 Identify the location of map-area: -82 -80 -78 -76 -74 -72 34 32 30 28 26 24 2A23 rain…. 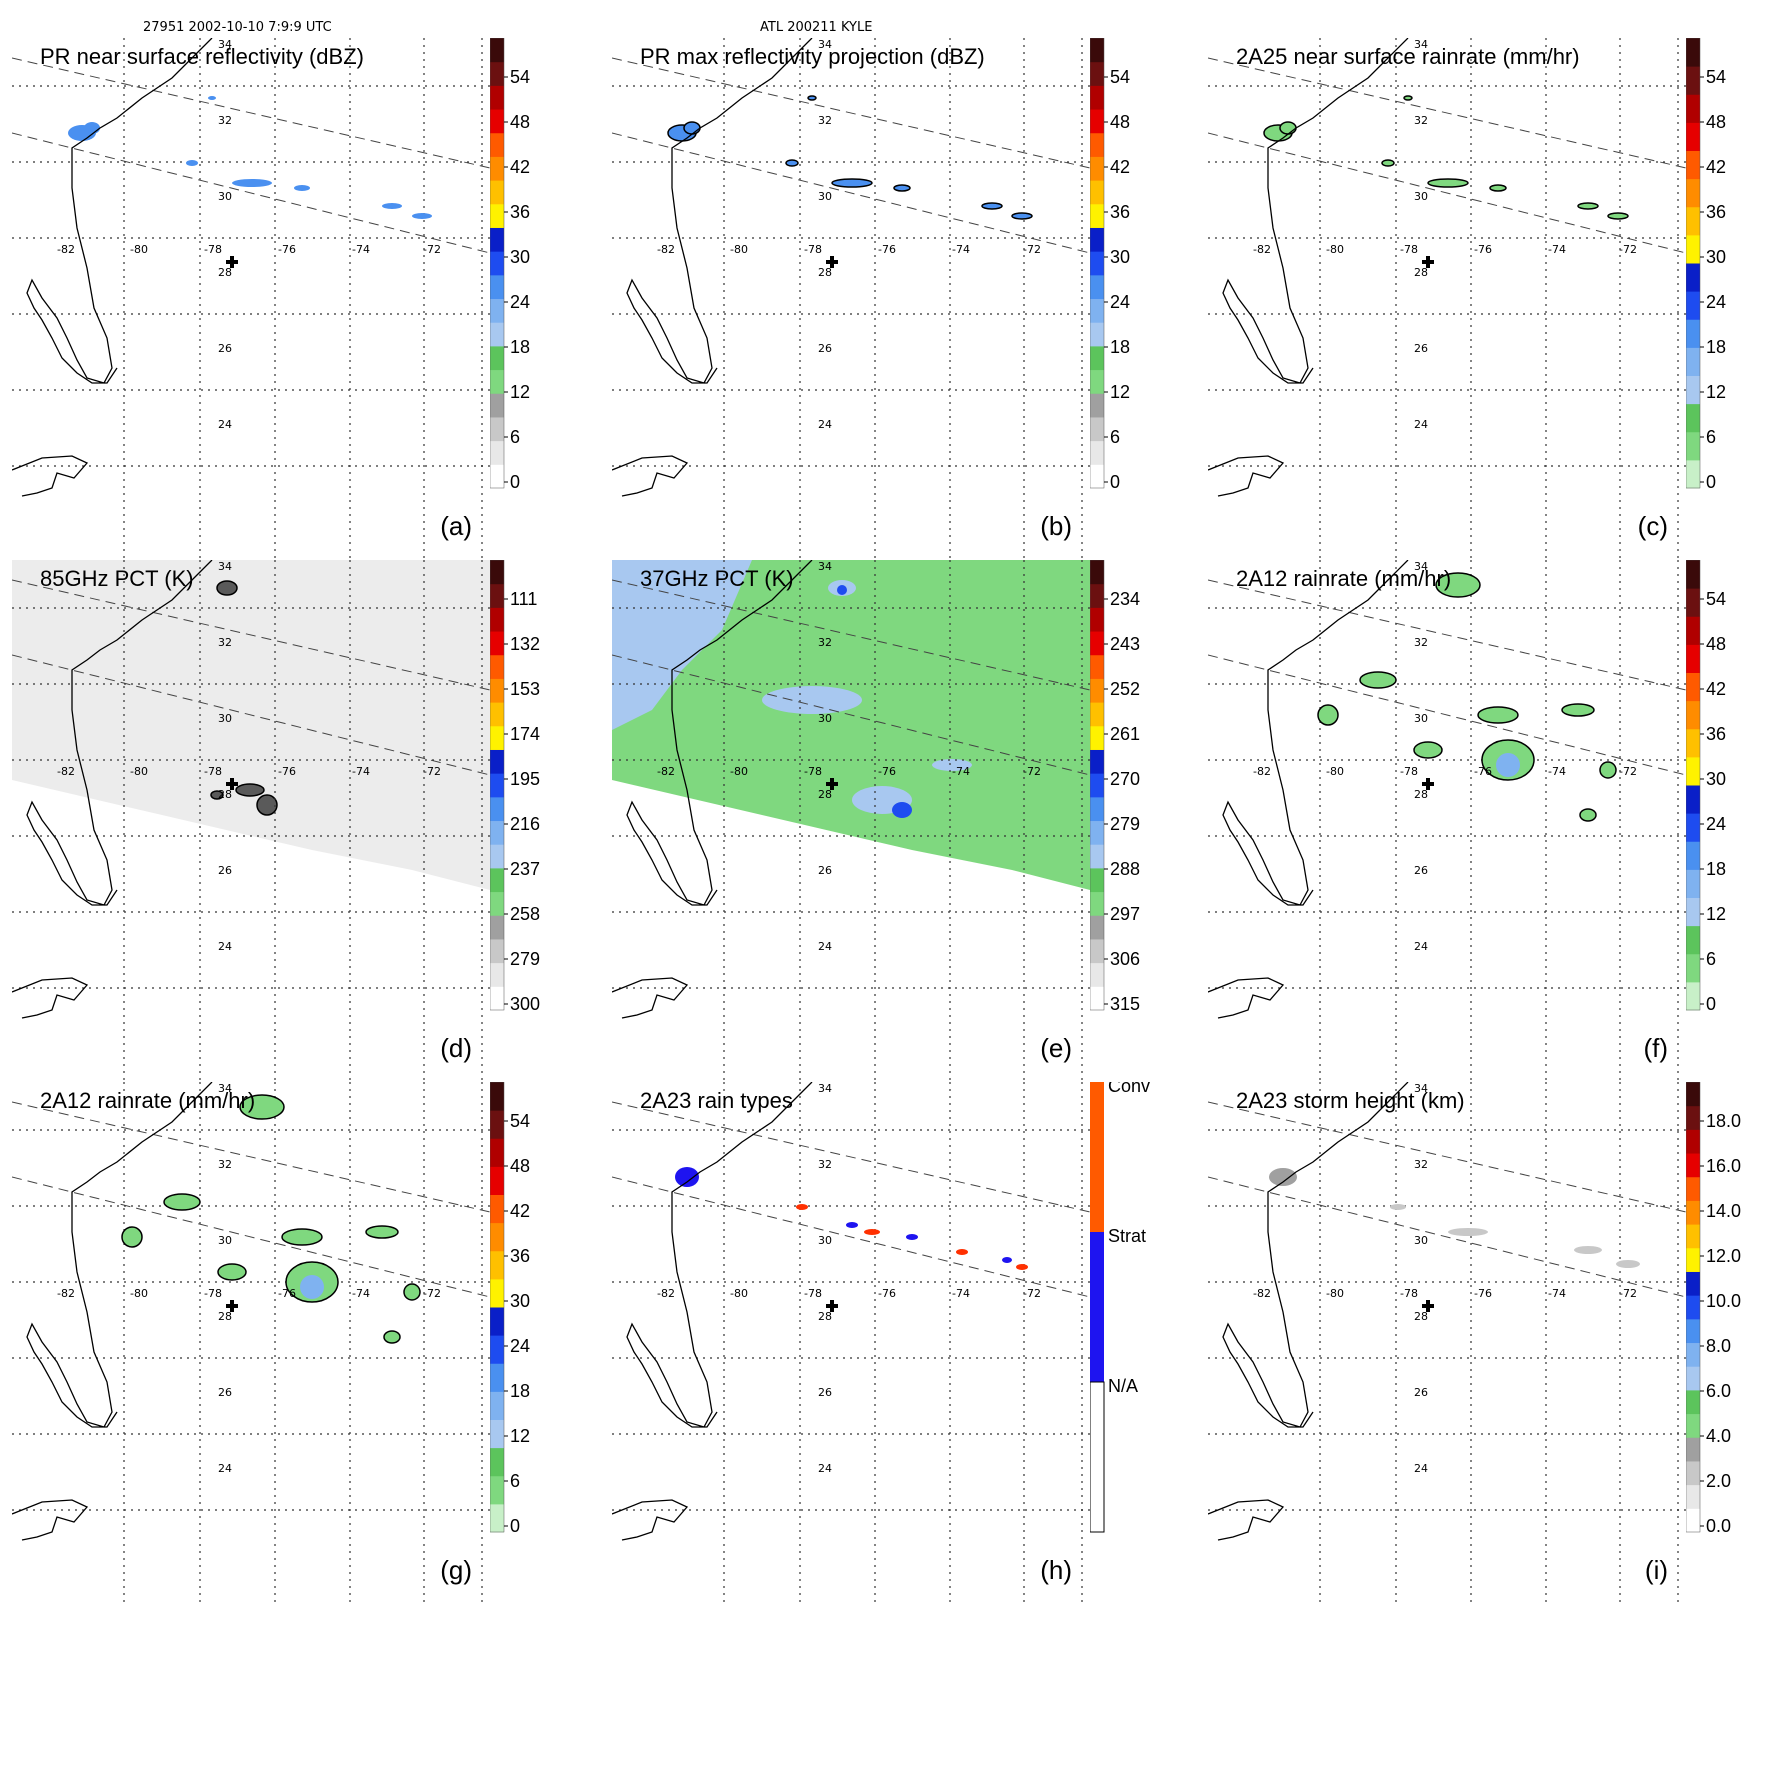
(851, 1342).